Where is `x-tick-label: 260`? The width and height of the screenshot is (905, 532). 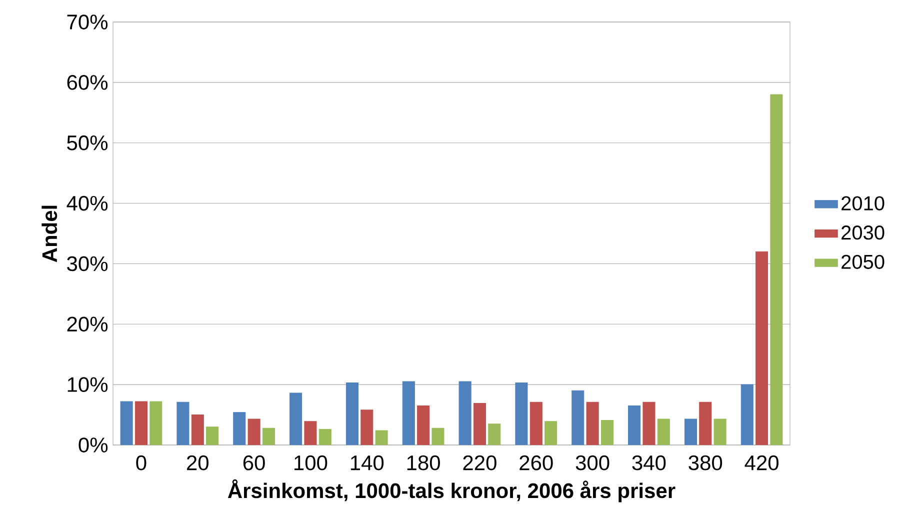
x-tick-label: 260 is located at coordinates (536, 462).